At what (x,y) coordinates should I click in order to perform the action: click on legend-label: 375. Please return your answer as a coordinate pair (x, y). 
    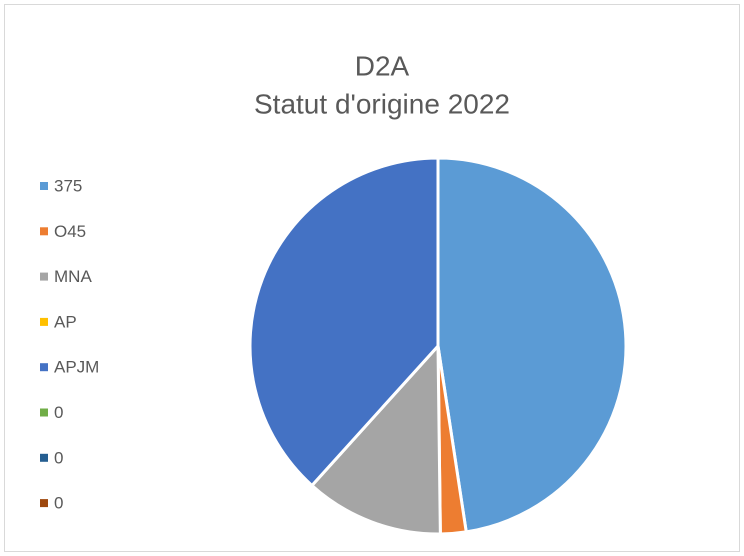
    Looking at the image, I should click on (68, 185).